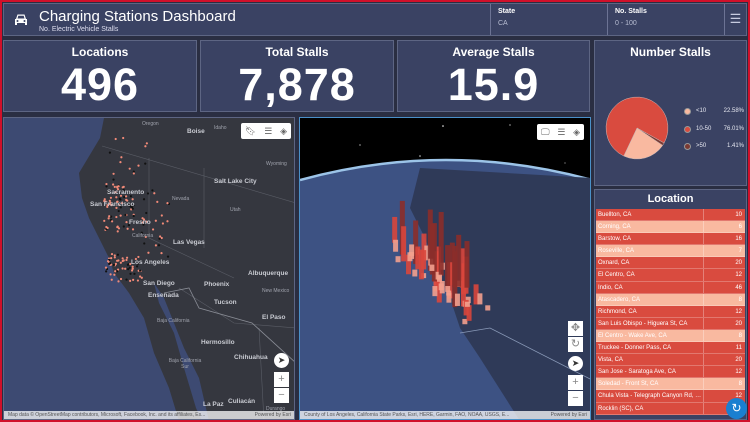 This screenshot has width=750, height=422. I want to click on legend-item-high: >50 1.41%, so click(714, 146).